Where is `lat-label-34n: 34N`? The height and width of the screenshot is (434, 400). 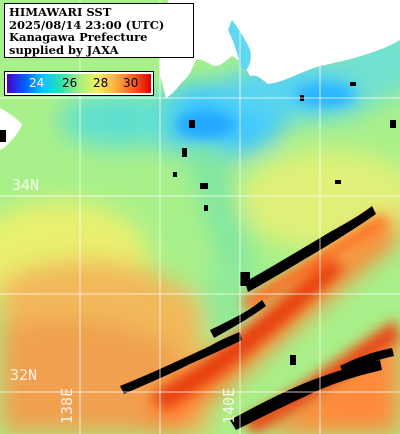 lat-label-34n: 34N is located at coordinates (26, 185).